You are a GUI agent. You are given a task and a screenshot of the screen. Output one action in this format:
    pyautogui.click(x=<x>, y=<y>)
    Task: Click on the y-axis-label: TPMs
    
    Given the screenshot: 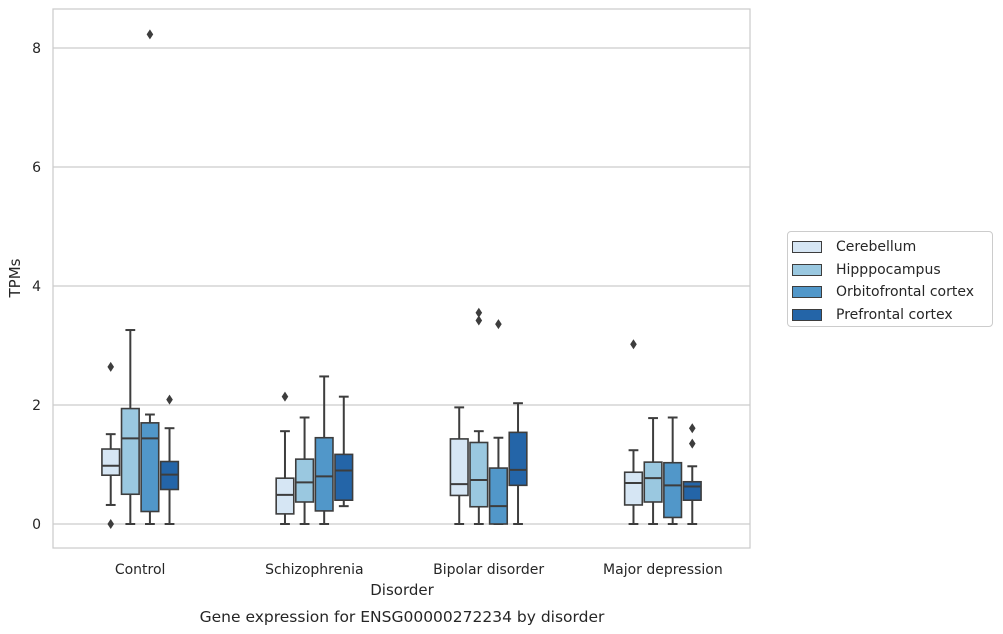 What is the action you would take?
    pyautogui.click(x=15, y=278)
    